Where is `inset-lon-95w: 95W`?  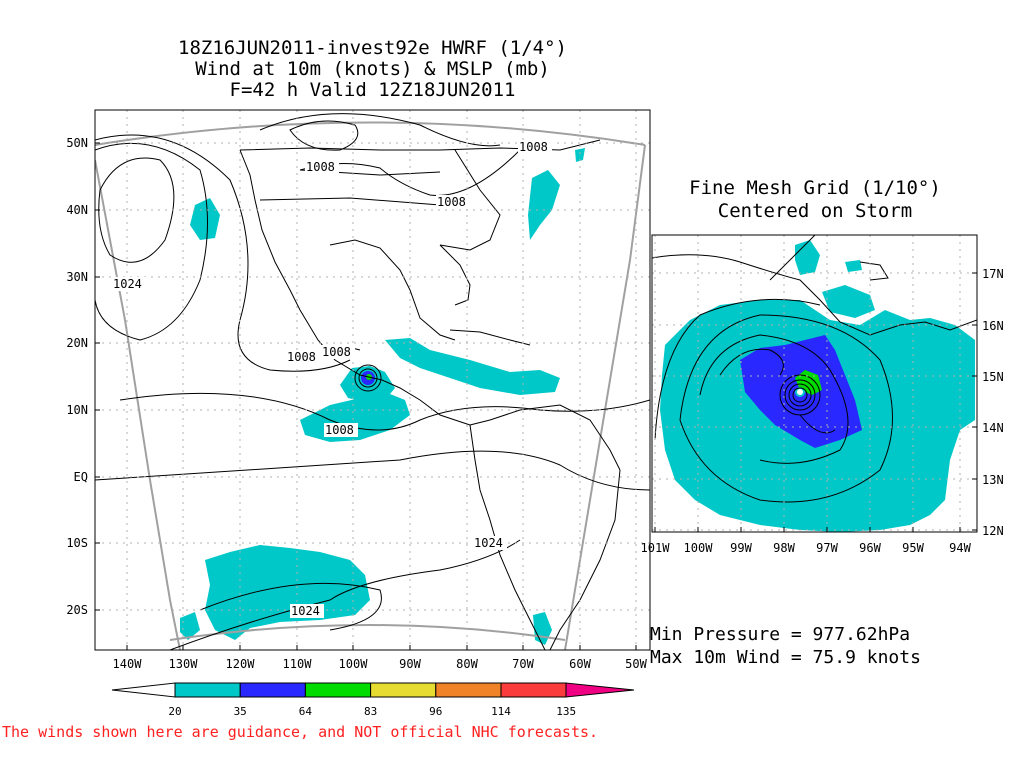
inset-lon-95w: 95W is located at coordinates (913, 548).